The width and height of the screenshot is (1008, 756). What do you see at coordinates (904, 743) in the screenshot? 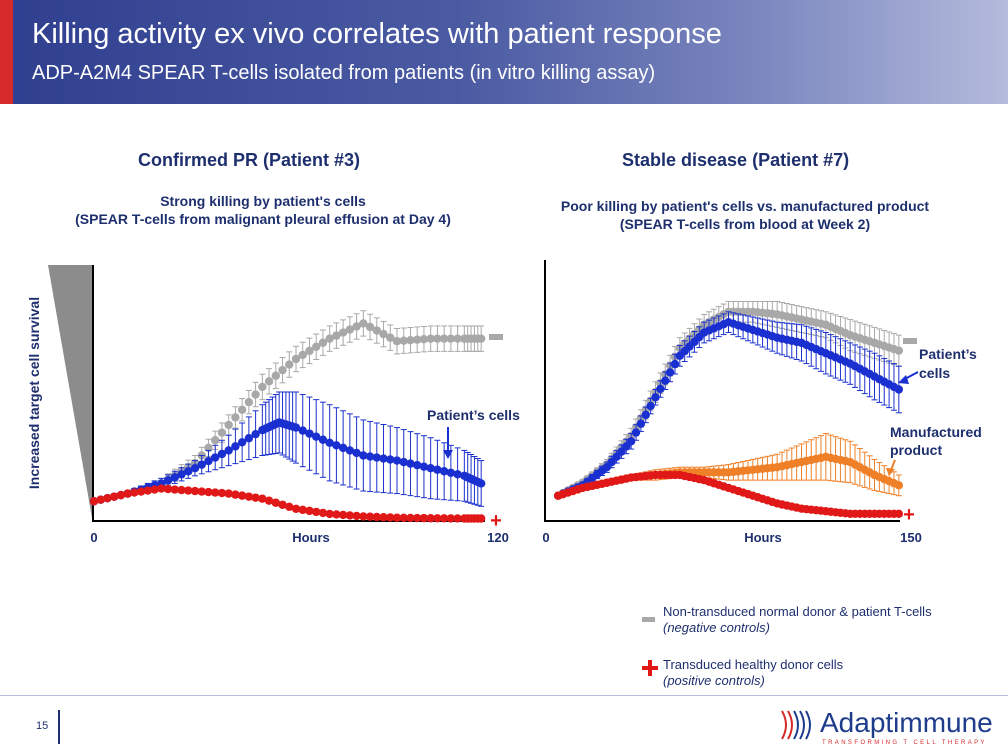
I see `adaptimmune-tagline: TRANSFORMING T CELL THERAPY` at bounding box center [904, 743].